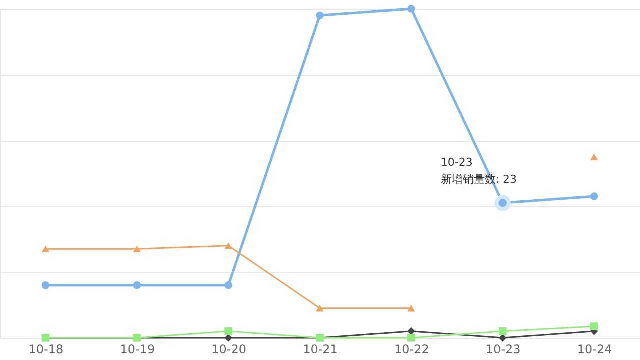  I want to click on x-tick-label: 10-18, so click(46, 349).